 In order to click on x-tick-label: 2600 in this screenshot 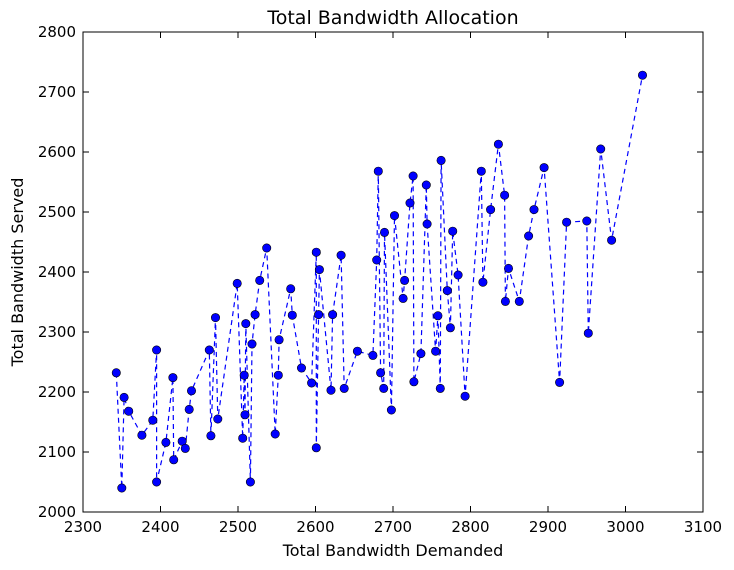, I will do `click(315, 527)`.